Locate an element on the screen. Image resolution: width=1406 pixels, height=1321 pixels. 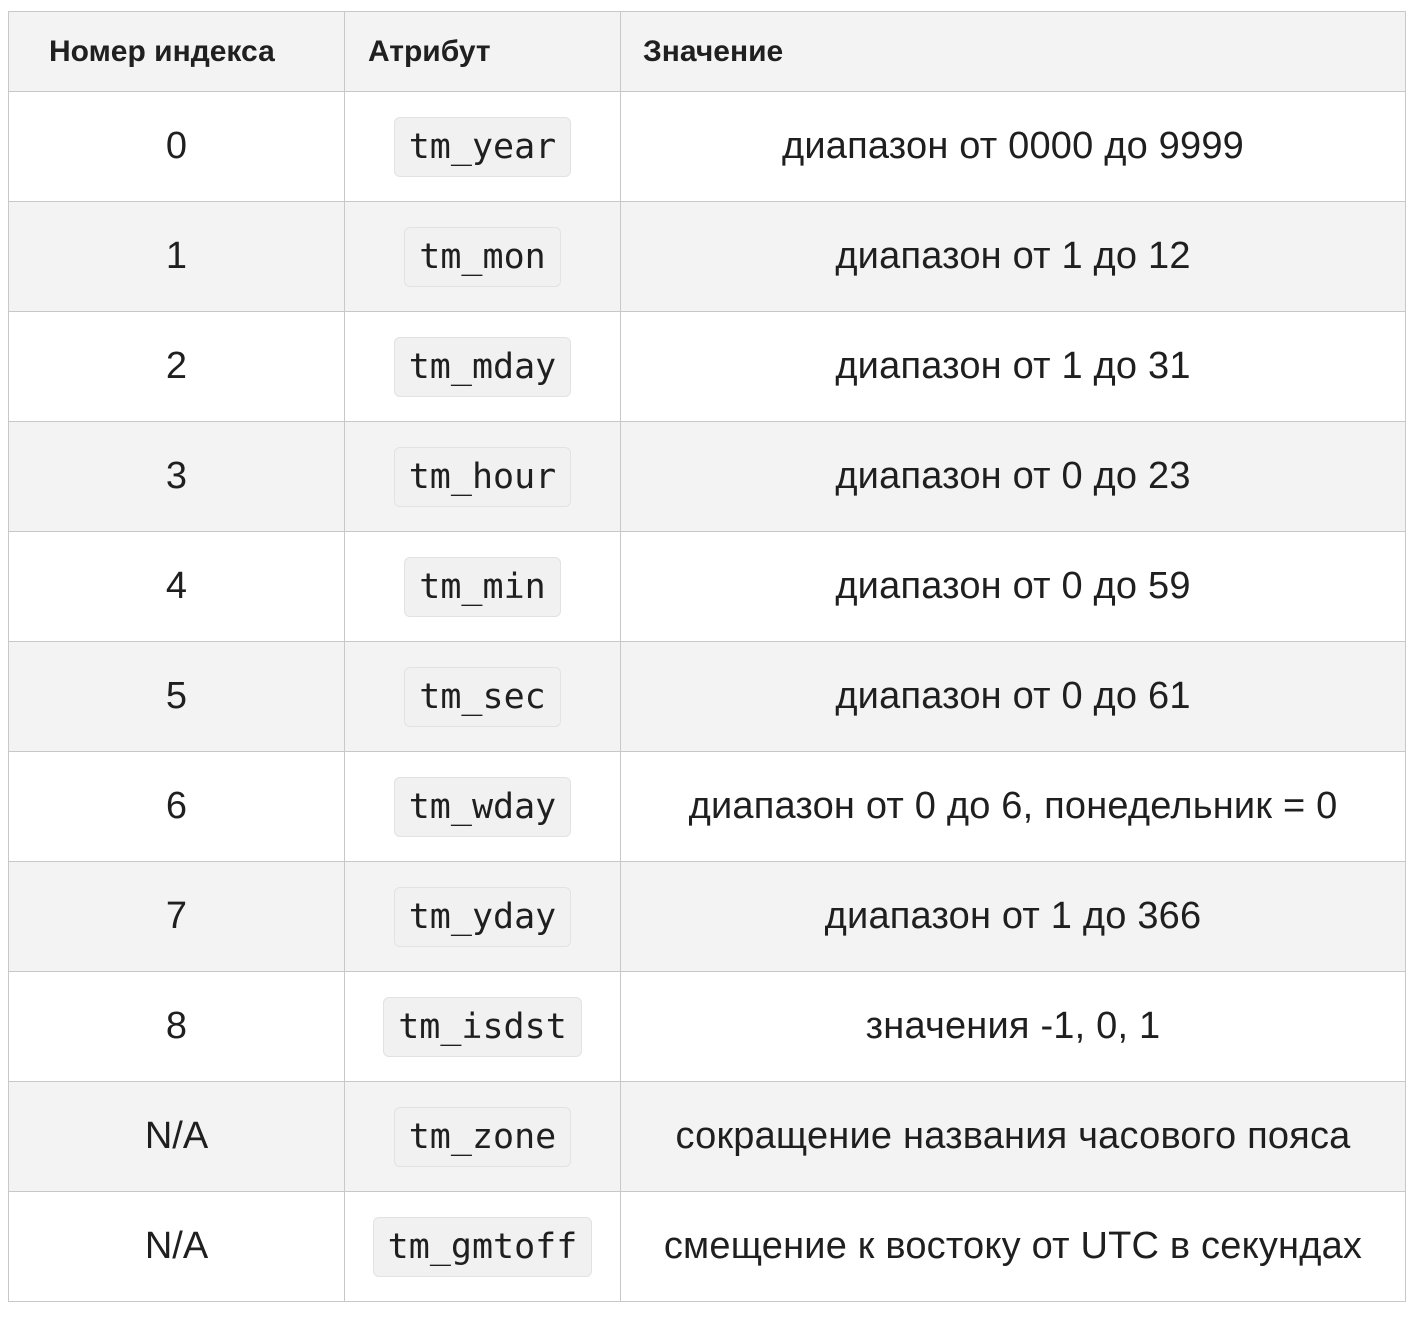
value-cell: диапазон от 0000 до 9999 is located at coordinates (1013, 146).